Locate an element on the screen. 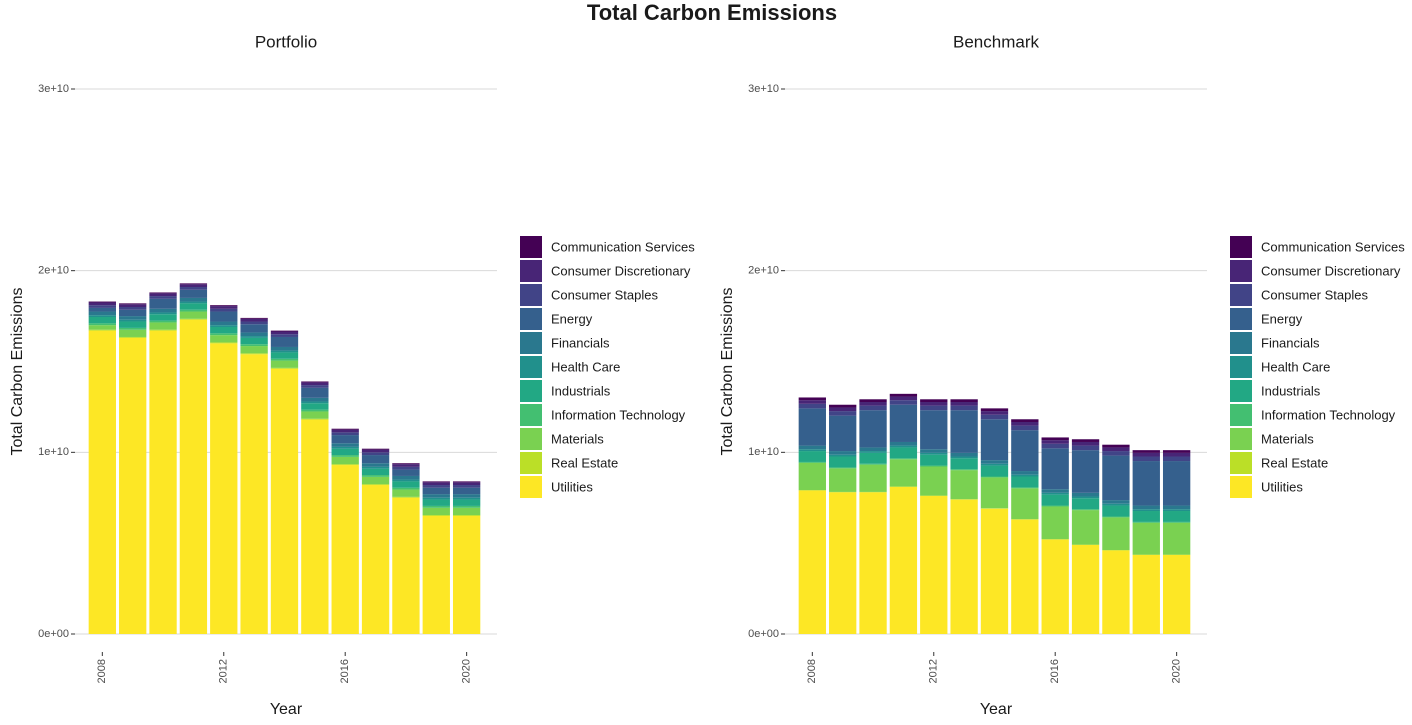  y-tick-label: 2e+10 is located at coordinates (763, 271).